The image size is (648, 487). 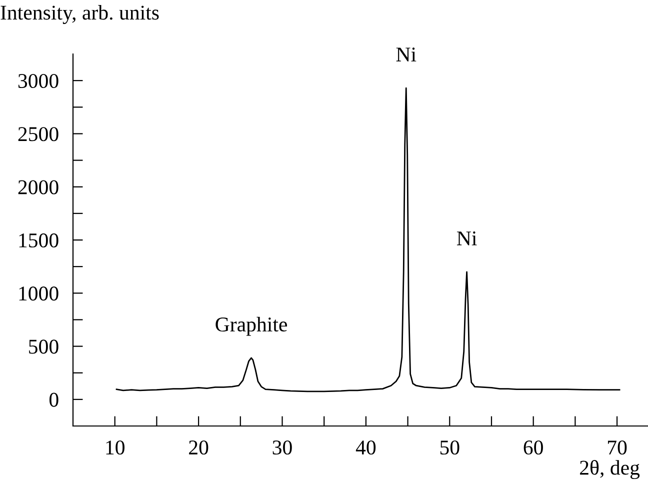 I want to click on y-tick-label: 1500, so click(x=38, y=240).